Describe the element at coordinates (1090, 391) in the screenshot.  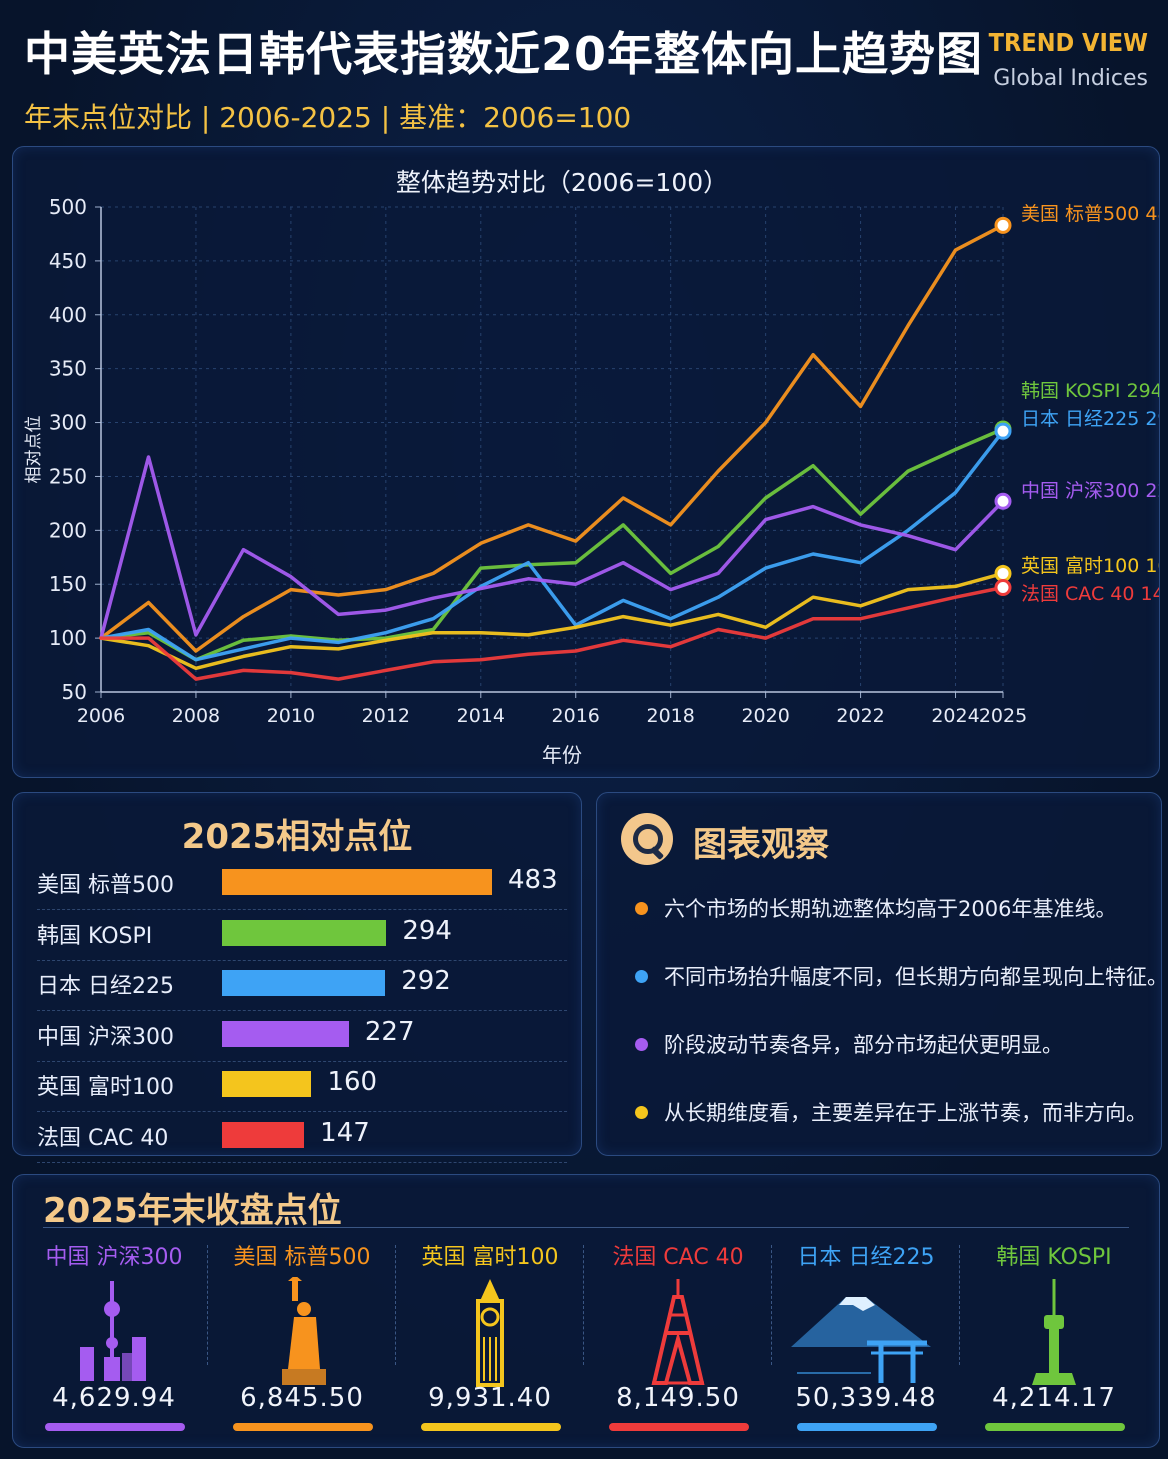
I see `series-end-label: 韩国 KOSPI 294` at that location.